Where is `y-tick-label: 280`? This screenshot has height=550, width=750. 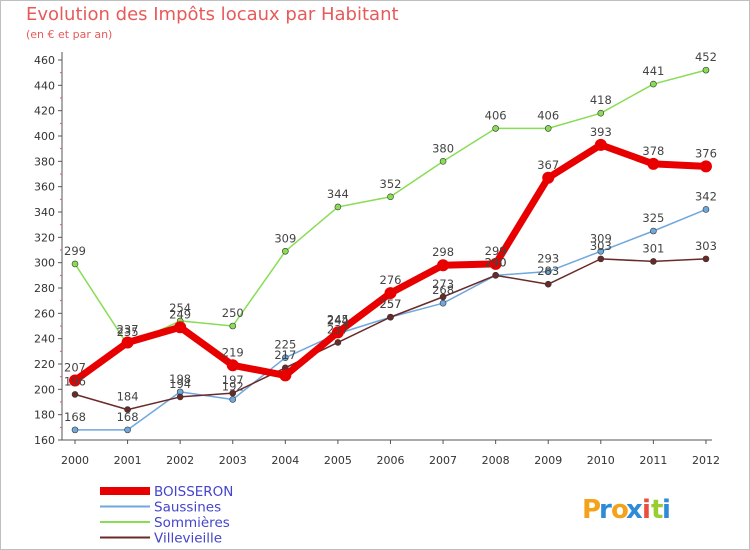
y-tick-label: 280 is located at coordinates (44, 288).